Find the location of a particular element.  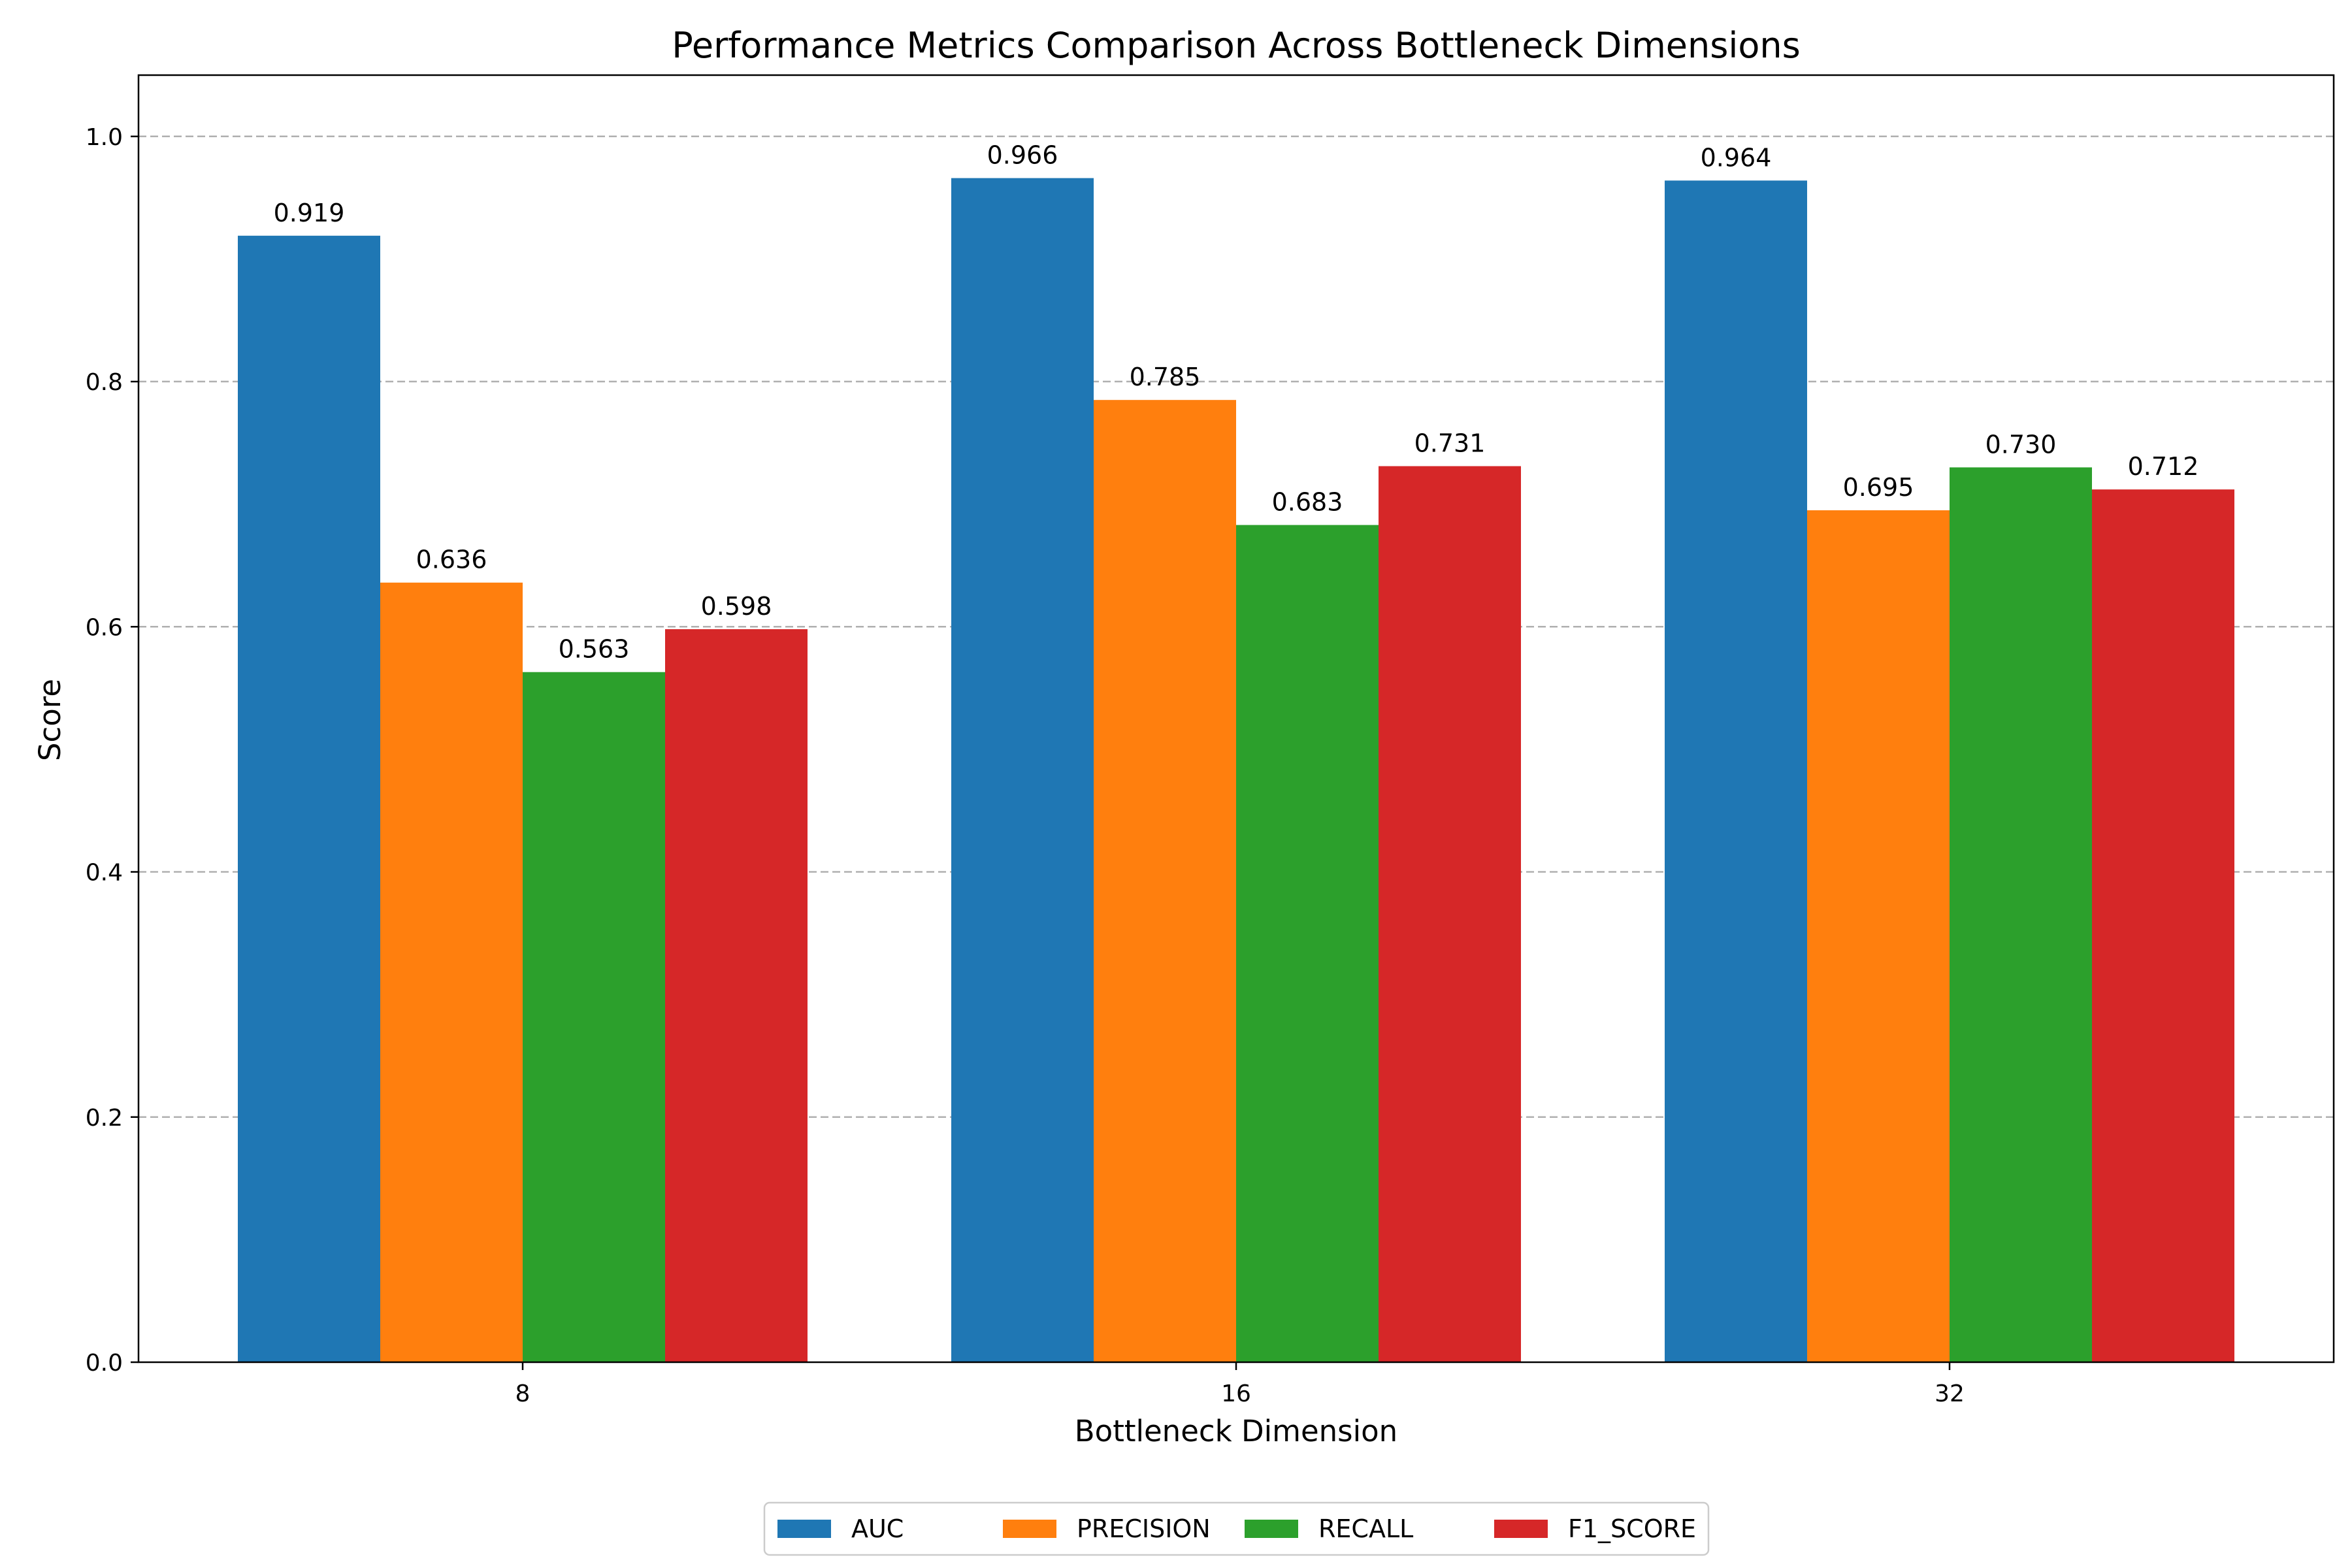

data-label: 0.636 is located at coordinates (451, 560).